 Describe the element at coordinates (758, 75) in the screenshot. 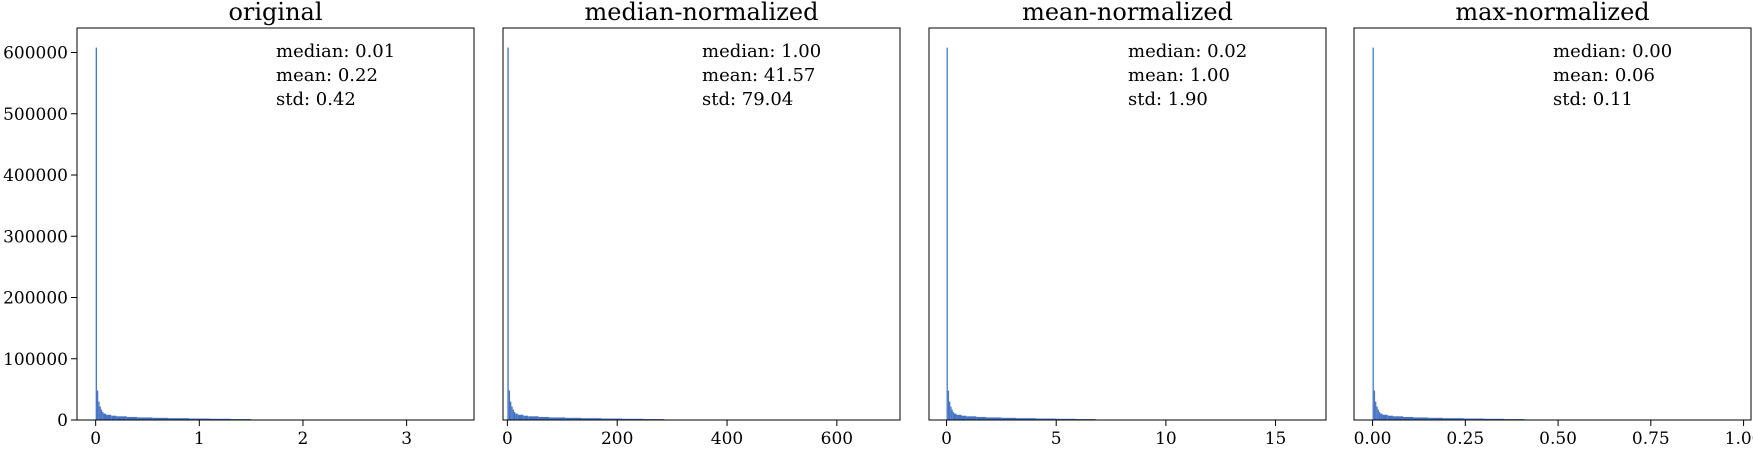

I see `stat-line: mean: 41.57` at that location.